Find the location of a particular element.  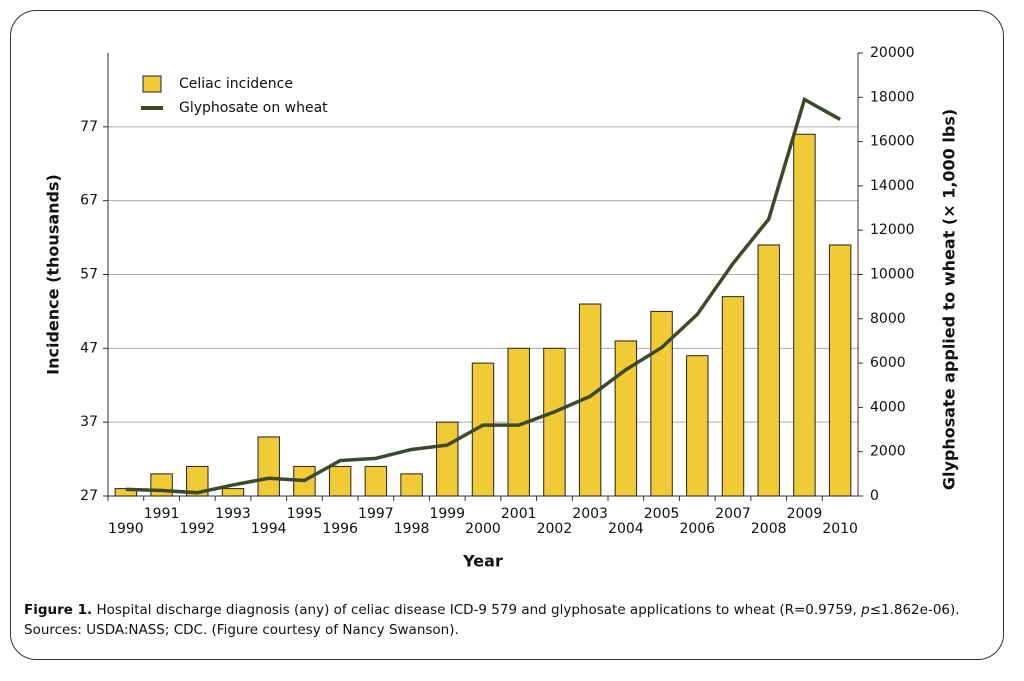

y-tick-label: 57 is located at coordinates (89, 275).